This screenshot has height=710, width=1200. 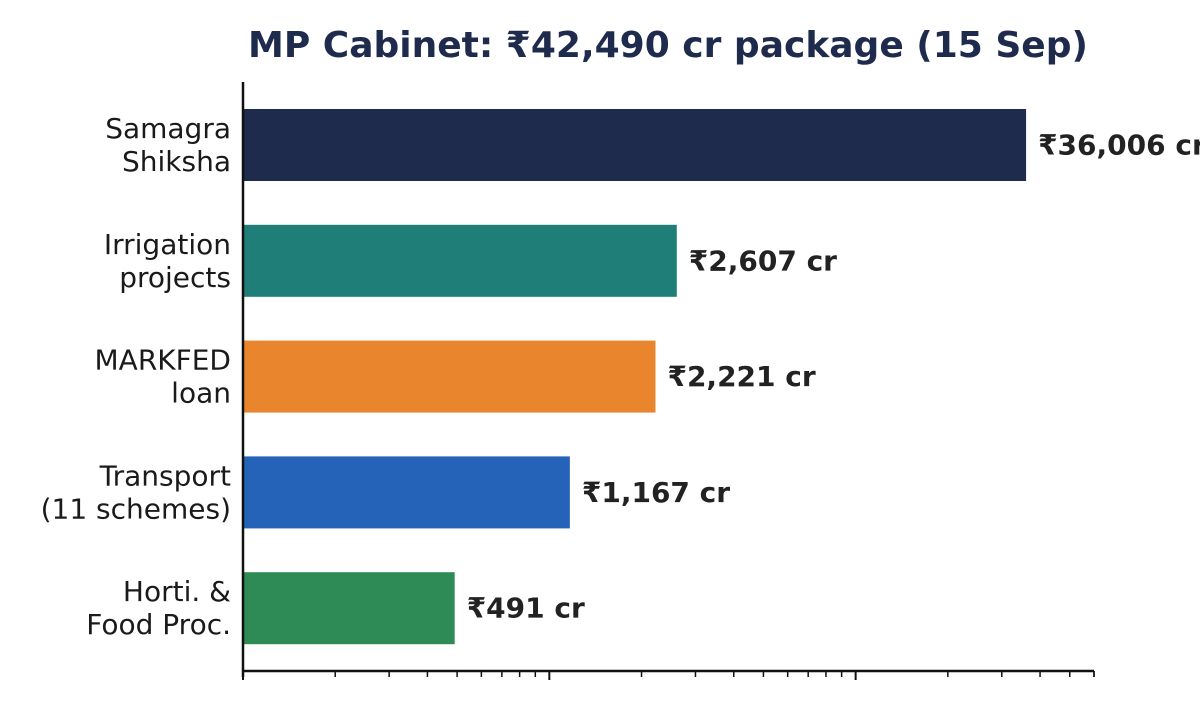 What do you see at coordinates (175, 277) in the screenshot?
I see `category-label-line: projects` at bounding box center [175, 277].